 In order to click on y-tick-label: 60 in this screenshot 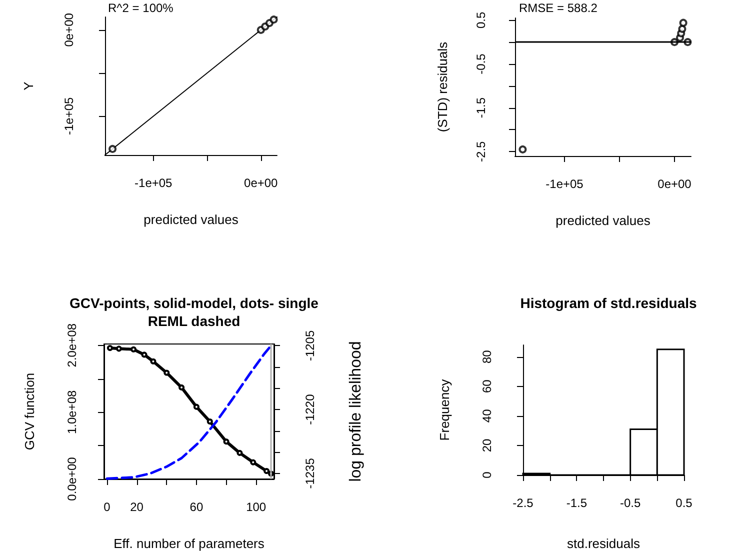, I will do `click(487, 386)`.